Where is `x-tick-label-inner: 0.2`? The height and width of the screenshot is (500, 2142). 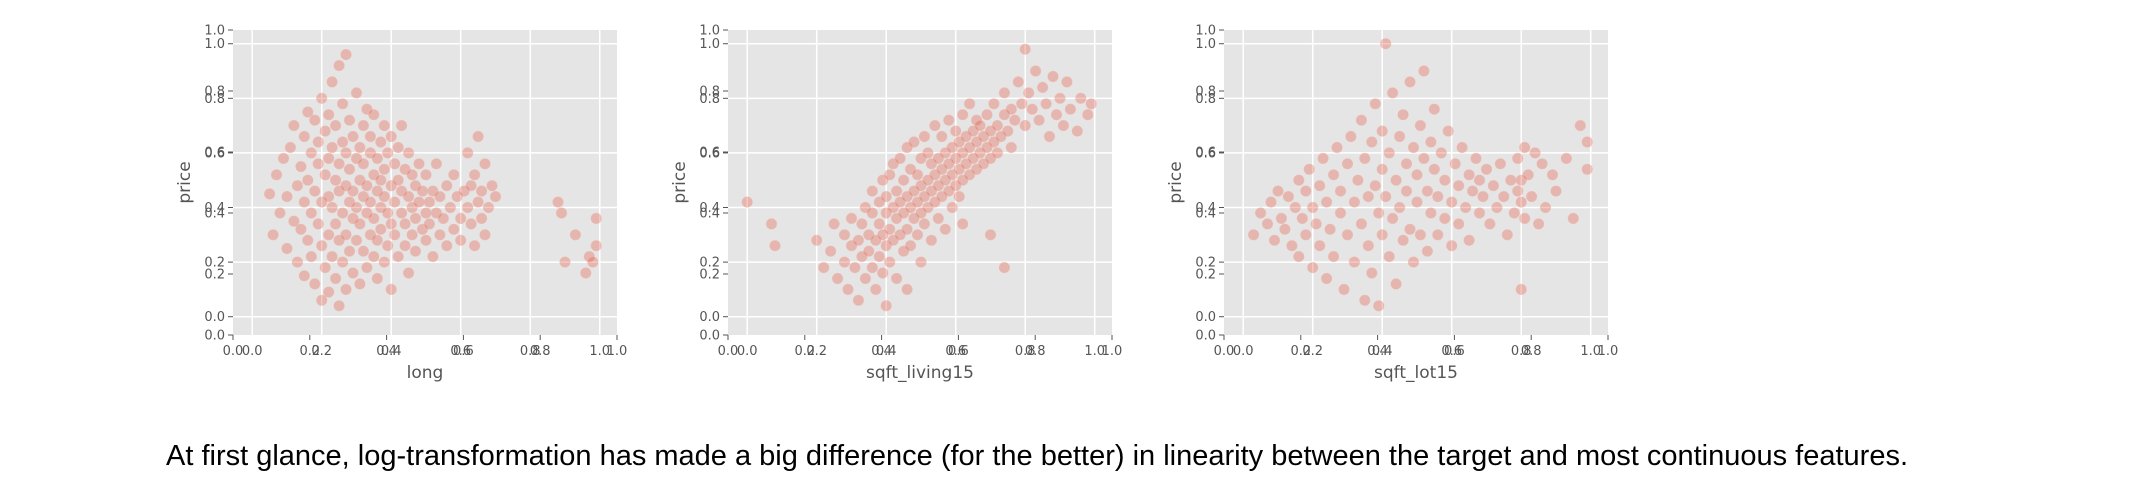 x-tick-label-inner: 0.2 is located at coordinates (1312, 351).